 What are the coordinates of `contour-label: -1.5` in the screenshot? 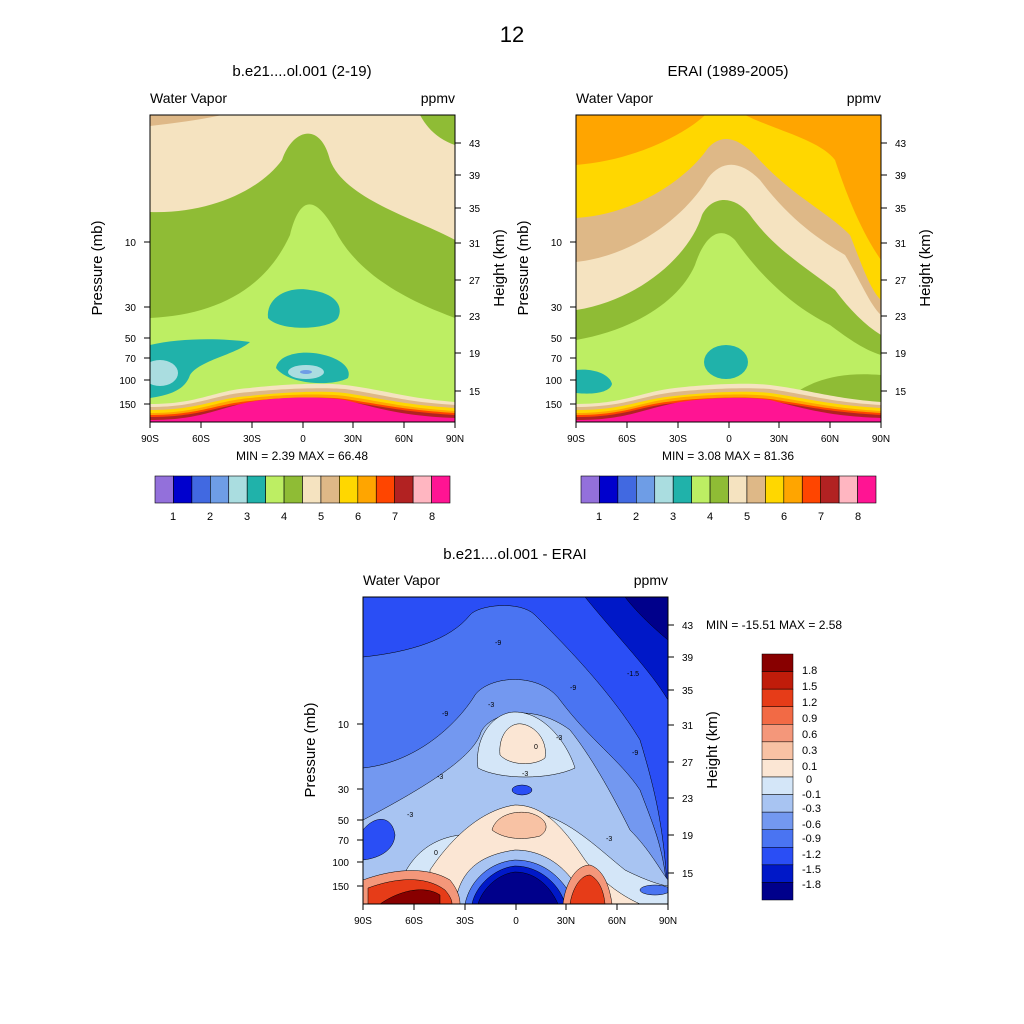 It's located at (633, 674).